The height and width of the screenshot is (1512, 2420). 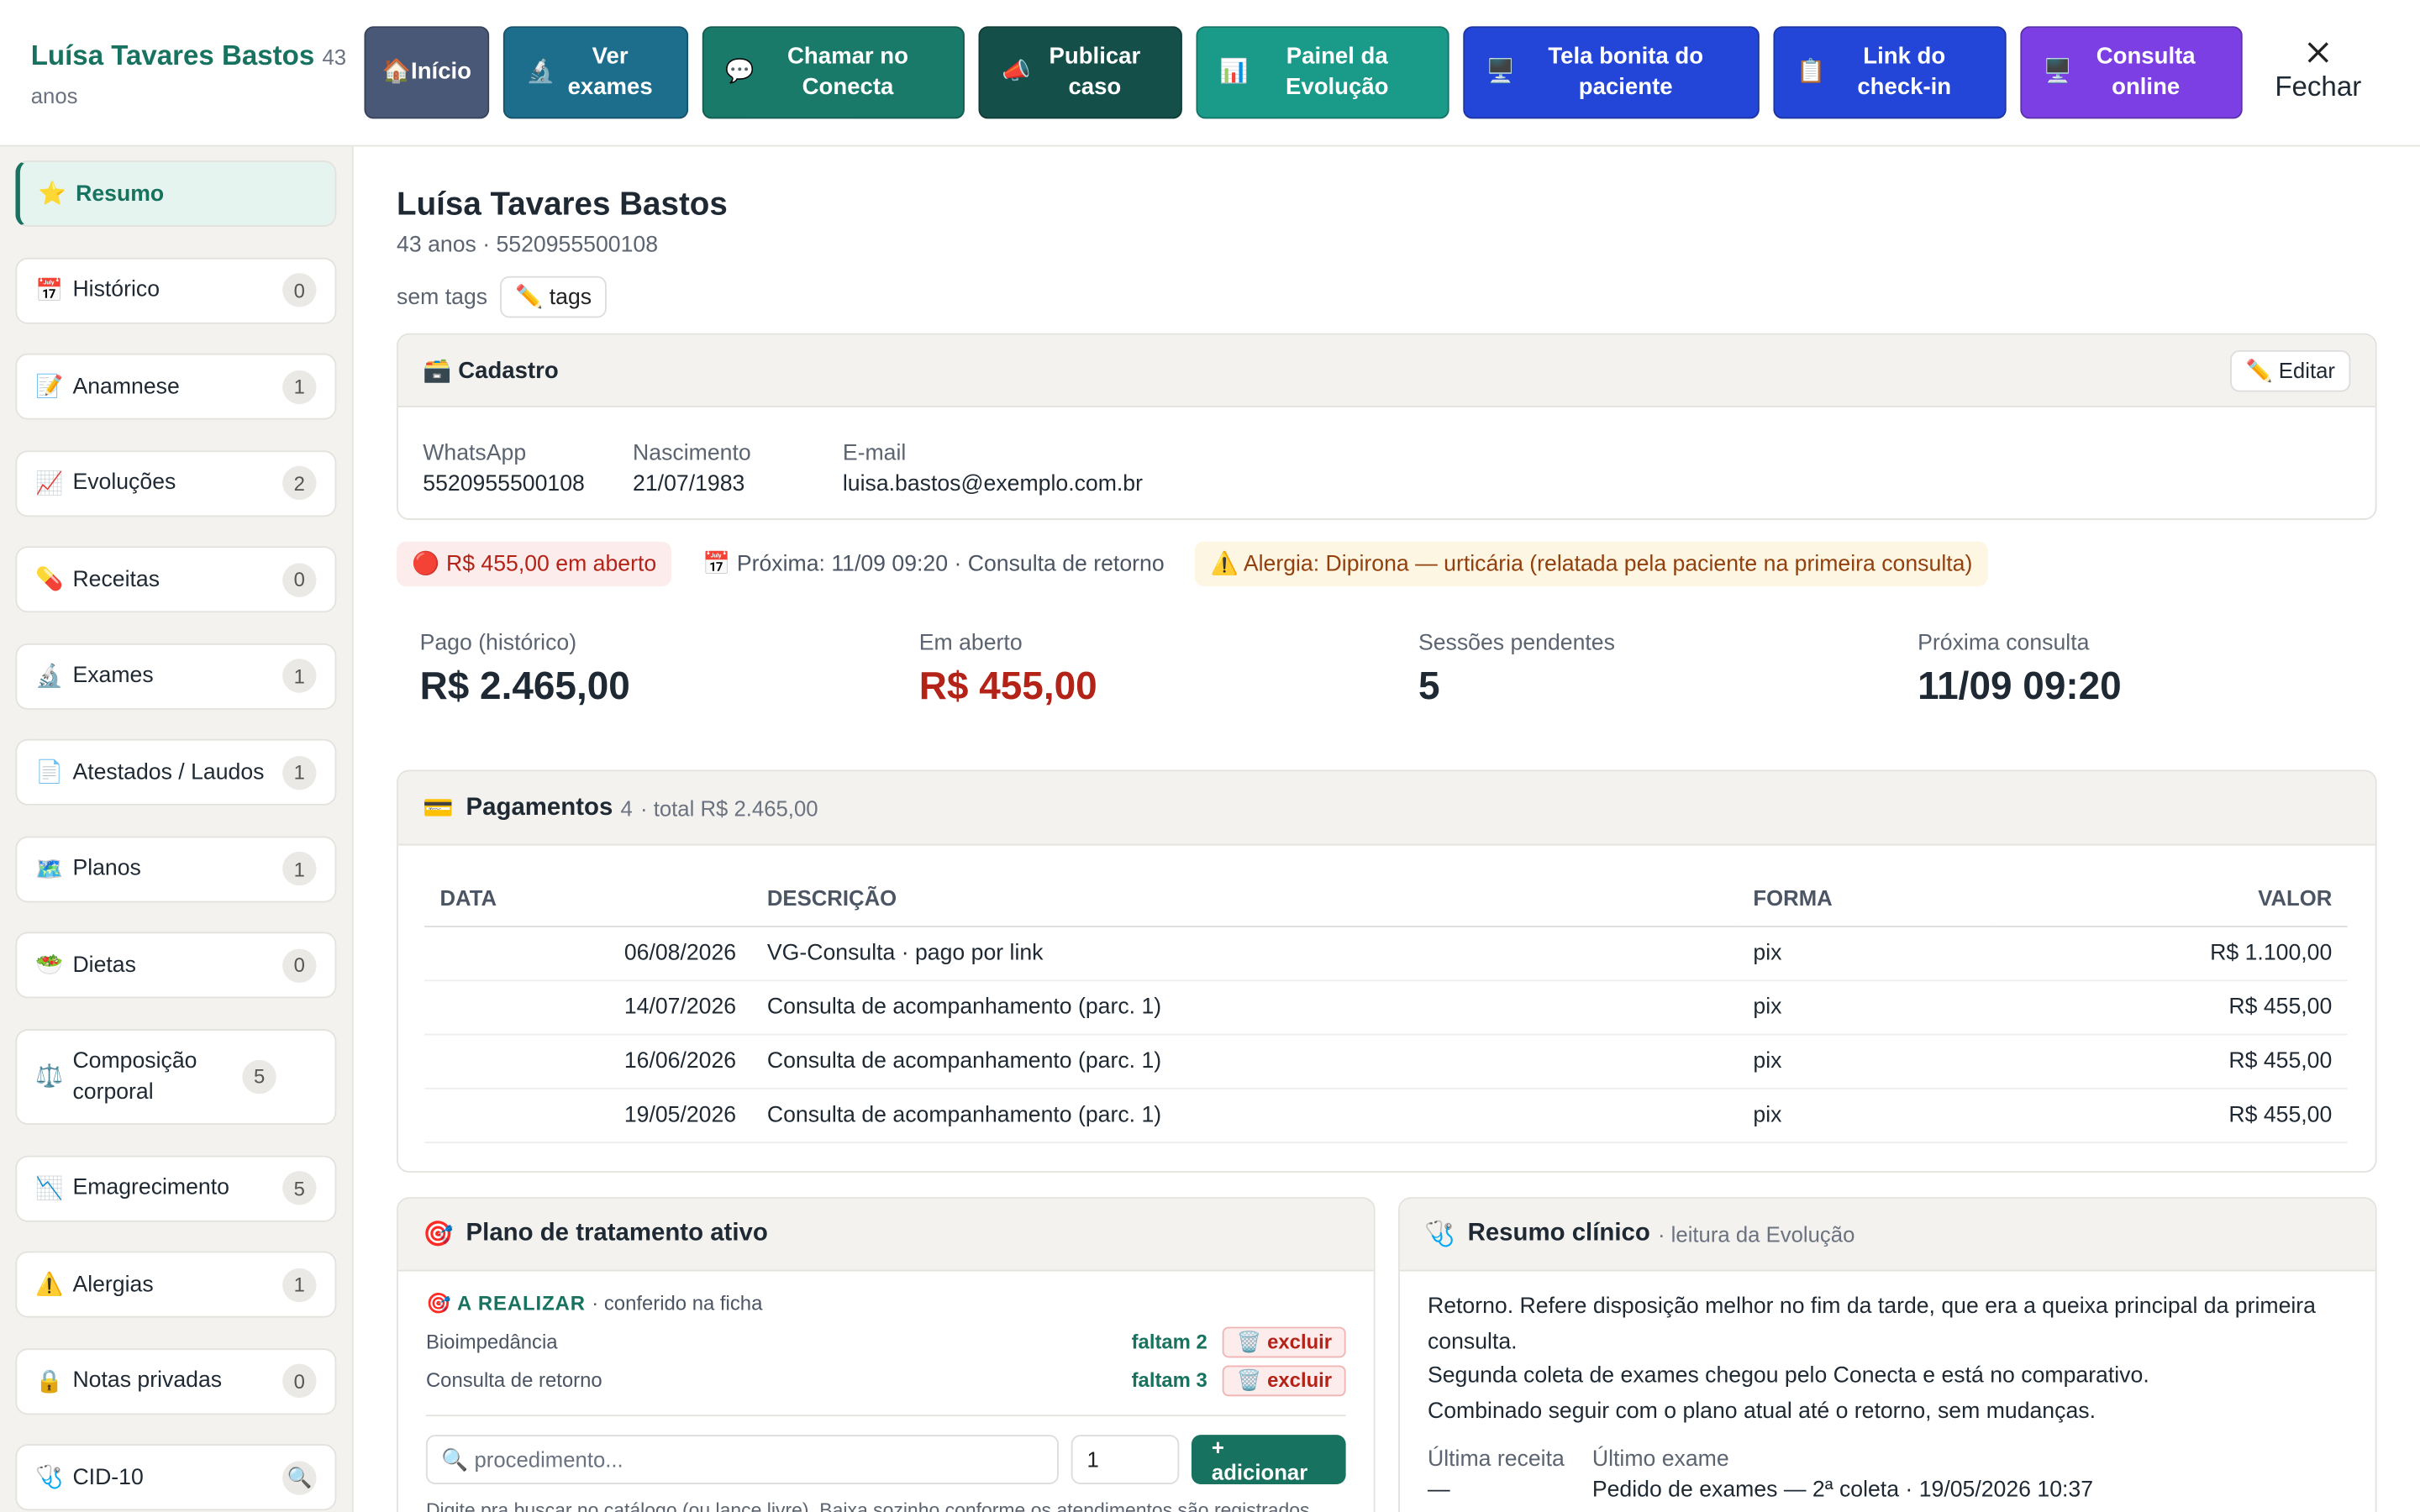 What do you see at coordinates (993, 468) in the screenshot?
I see `field: E-mail luisa.bastos@exemplo.com.br` at bounding box center [993, 468].